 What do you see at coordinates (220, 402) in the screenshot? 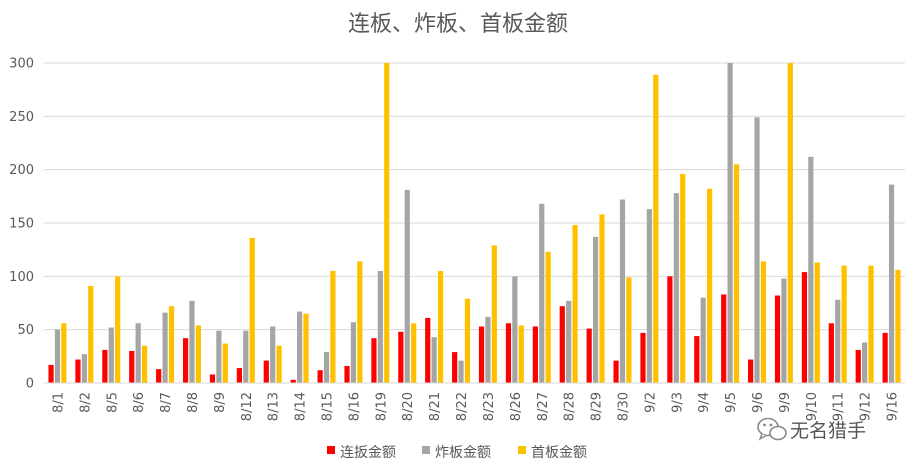
I see `x-tick-label: 8/9` at bounding box center [220, 402].